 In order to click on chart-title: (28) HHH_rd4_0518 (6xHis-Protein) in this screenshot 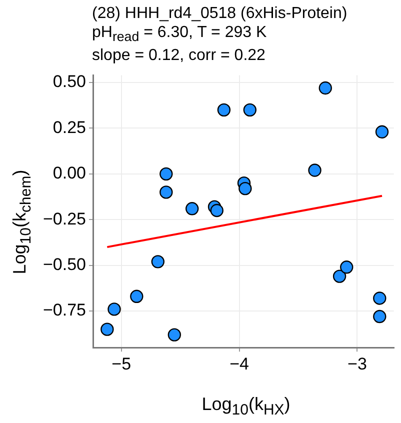, I will do `click(220, 13)`.